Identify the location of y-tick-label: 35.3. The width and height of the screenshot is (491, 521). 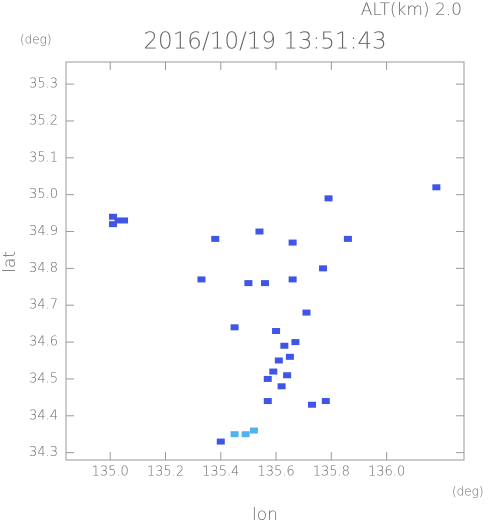
(43, 84).